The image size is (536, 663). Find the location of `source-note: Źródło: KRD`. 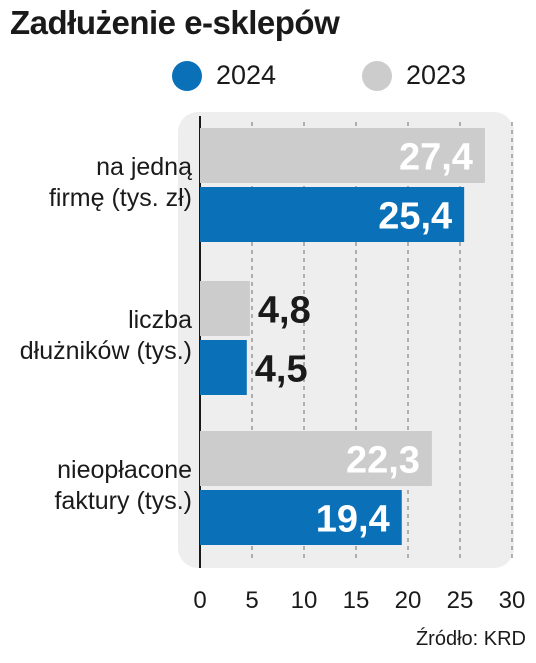

source-note: Źródło: KRD is located at coordinates (470, 639).